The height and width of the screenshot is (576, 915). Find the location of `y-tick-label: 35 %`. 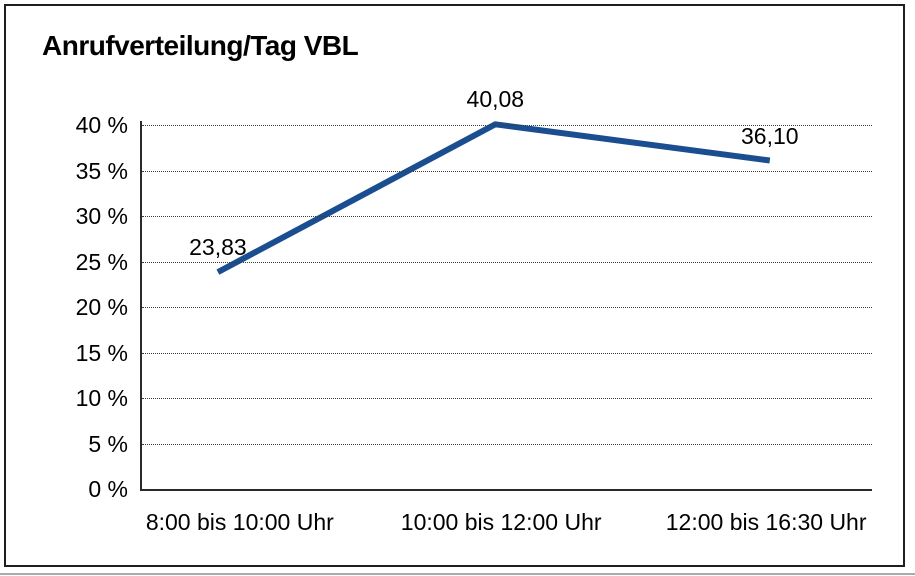

y-tick-label: 35 % is located at coordinates (101, 170).